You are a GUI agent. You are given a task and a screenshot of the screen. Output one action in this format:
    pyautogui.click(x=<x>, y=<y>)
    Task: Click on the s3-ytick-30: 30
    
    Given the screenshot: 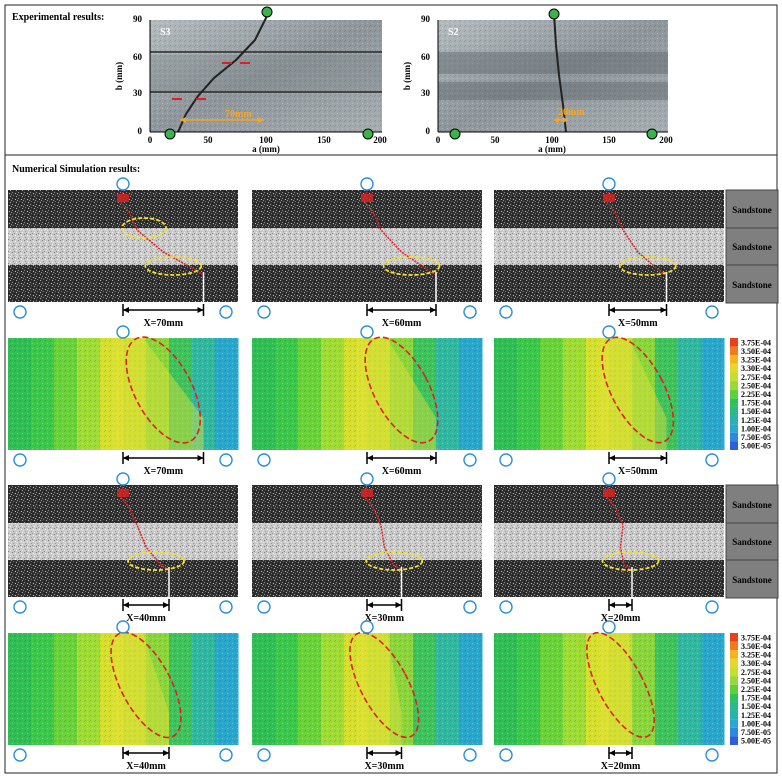 What is the action you would take?
    pyautogui.click(x=138, y=93)
    